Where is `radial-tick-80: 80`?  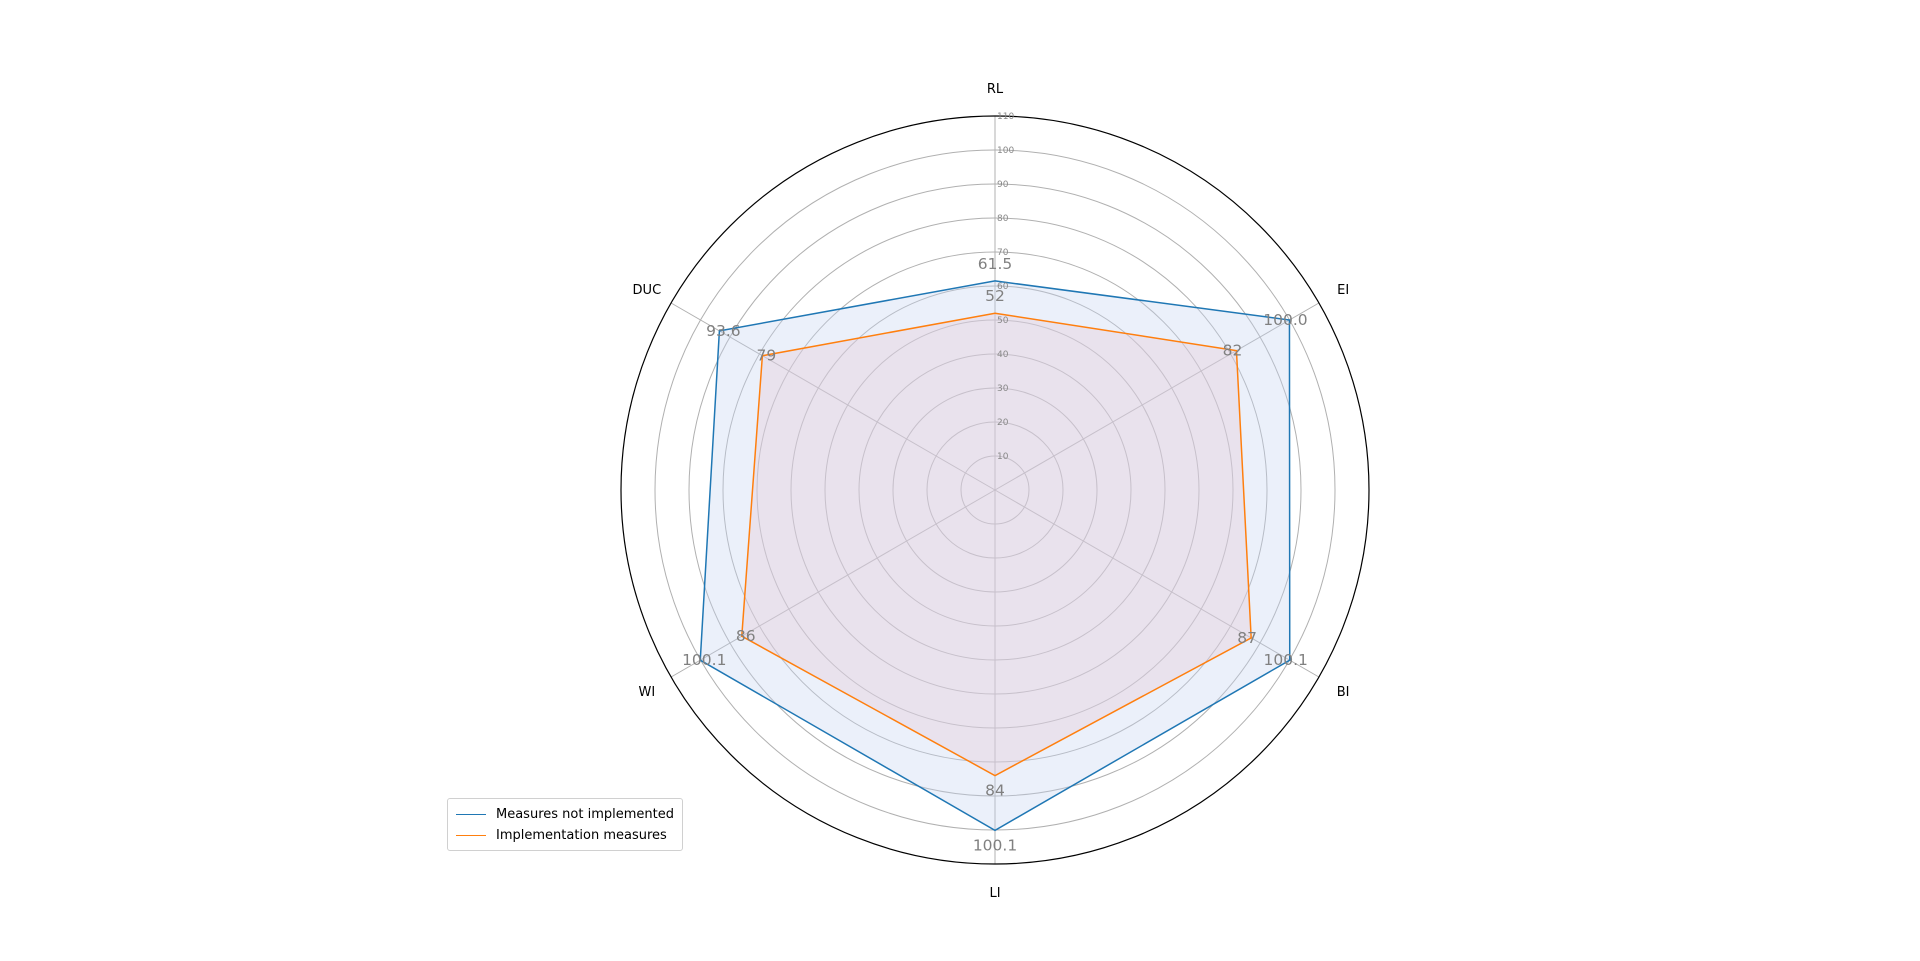
radial-tick-80: 80 is located at coordinates (1003, 219).